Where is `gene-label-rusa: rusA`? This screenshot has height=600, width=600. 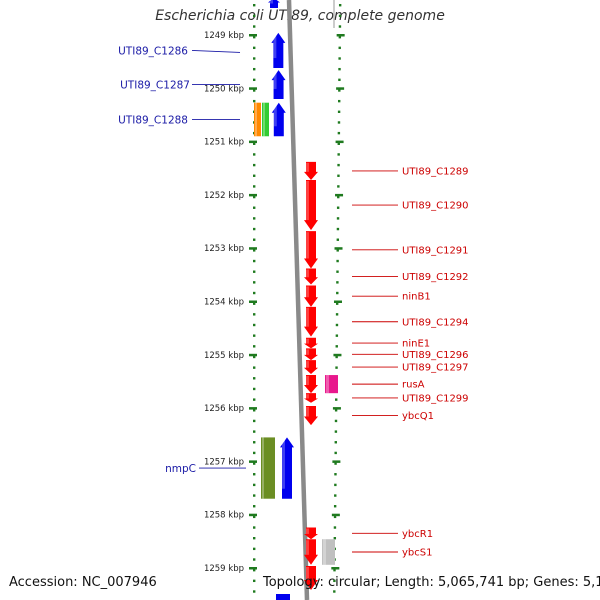 gene-label-rusa: rusA is located at coordinates (413, 385).